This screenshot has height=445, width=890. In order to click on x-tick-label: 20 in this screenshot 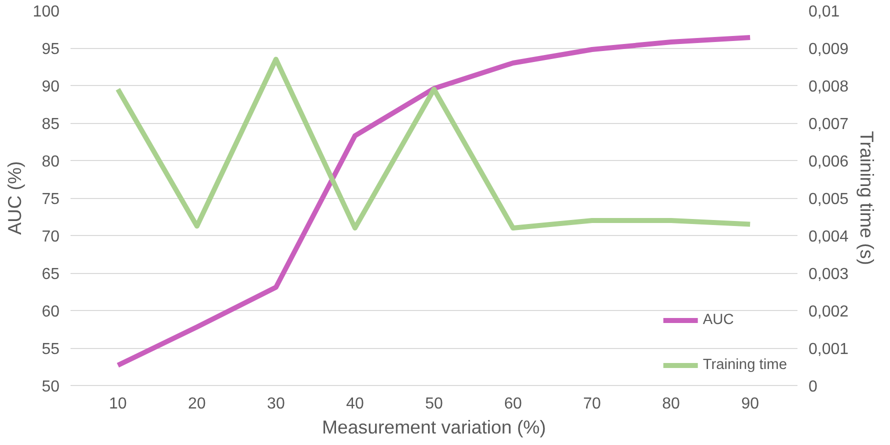, I will do `click(197, 404)`.